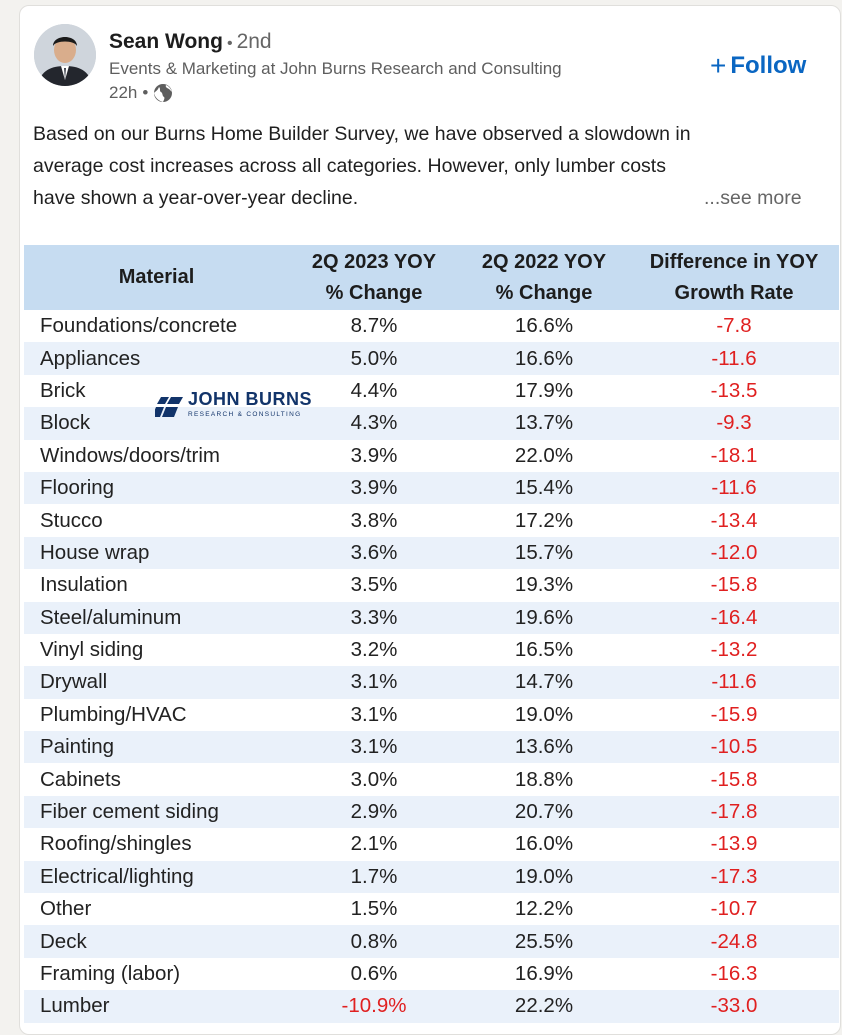 Image resolution: width=842 pixels, height=1035 pixels. What do you see at coordinates (544, 747) in the screenshot?
I see `change-2022-cell: 13.6%` at bounding box center [544, 747].